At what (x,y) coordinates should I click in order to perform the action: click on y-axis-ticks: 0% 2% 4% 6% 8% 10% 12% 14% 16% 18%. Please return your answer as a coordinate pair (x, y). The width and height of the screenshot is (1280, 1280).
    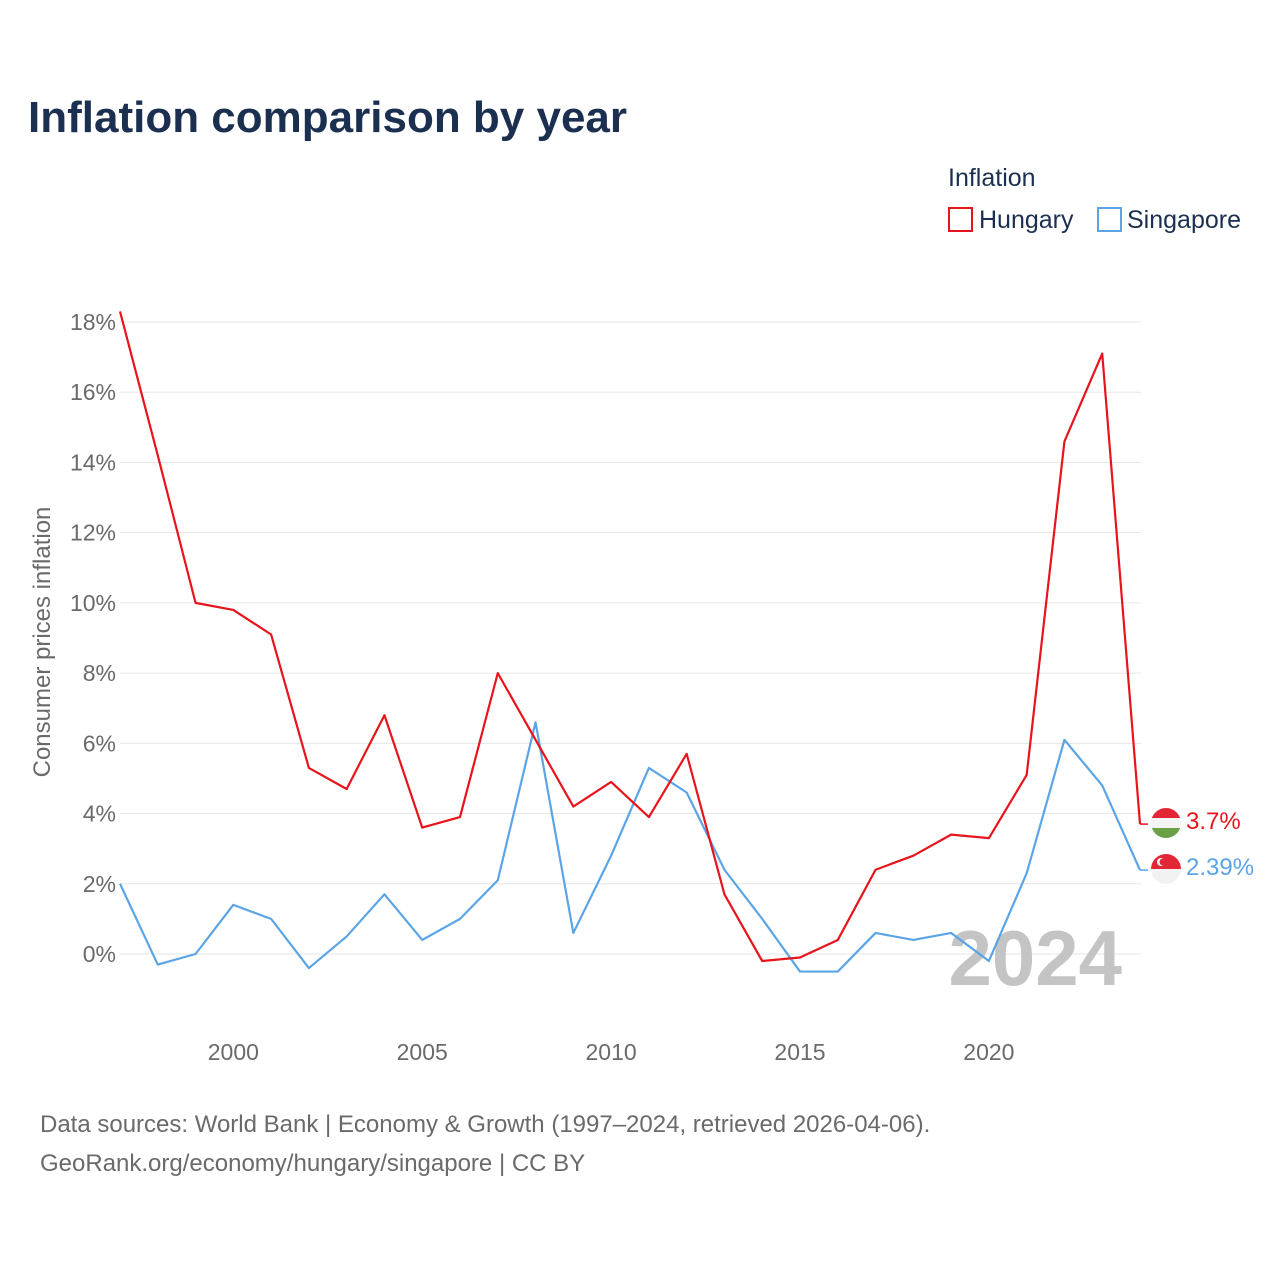
    Looking at the image, I should click on (93, 638).